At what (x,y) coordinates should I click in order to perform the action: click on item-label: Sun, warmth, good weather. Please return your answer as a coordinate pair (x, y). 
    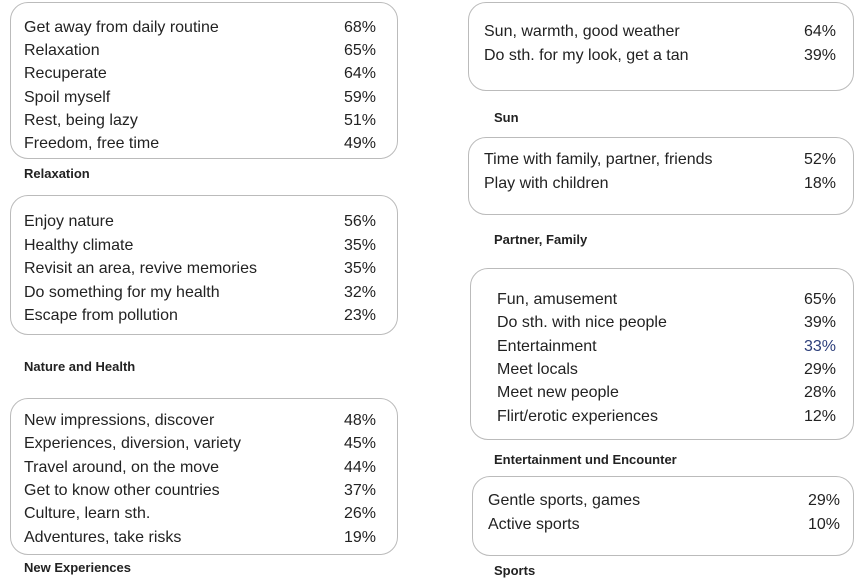
    Looking at the image, I should click on (582, 31).